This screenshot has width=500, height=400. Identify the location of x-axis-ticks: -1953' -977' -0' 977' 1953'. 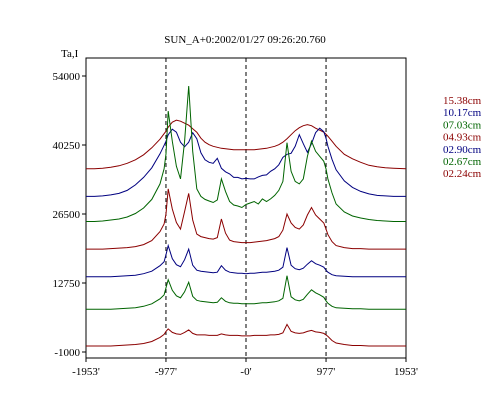
(245, 368).